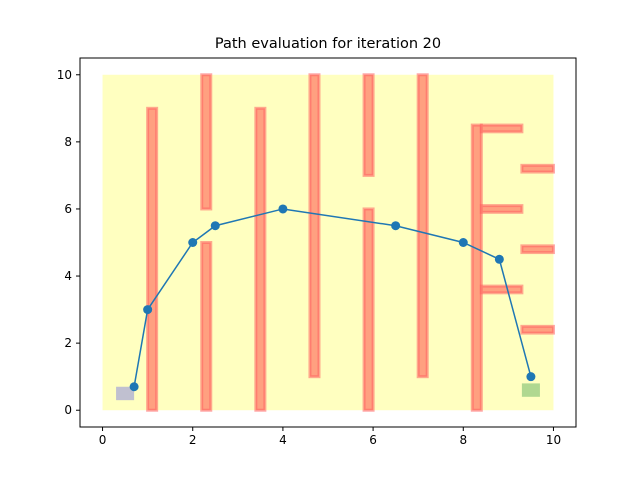  Describe the element at coordinates (193, 440) in the screenshot. I see `x-tick-label: 2` at that location.